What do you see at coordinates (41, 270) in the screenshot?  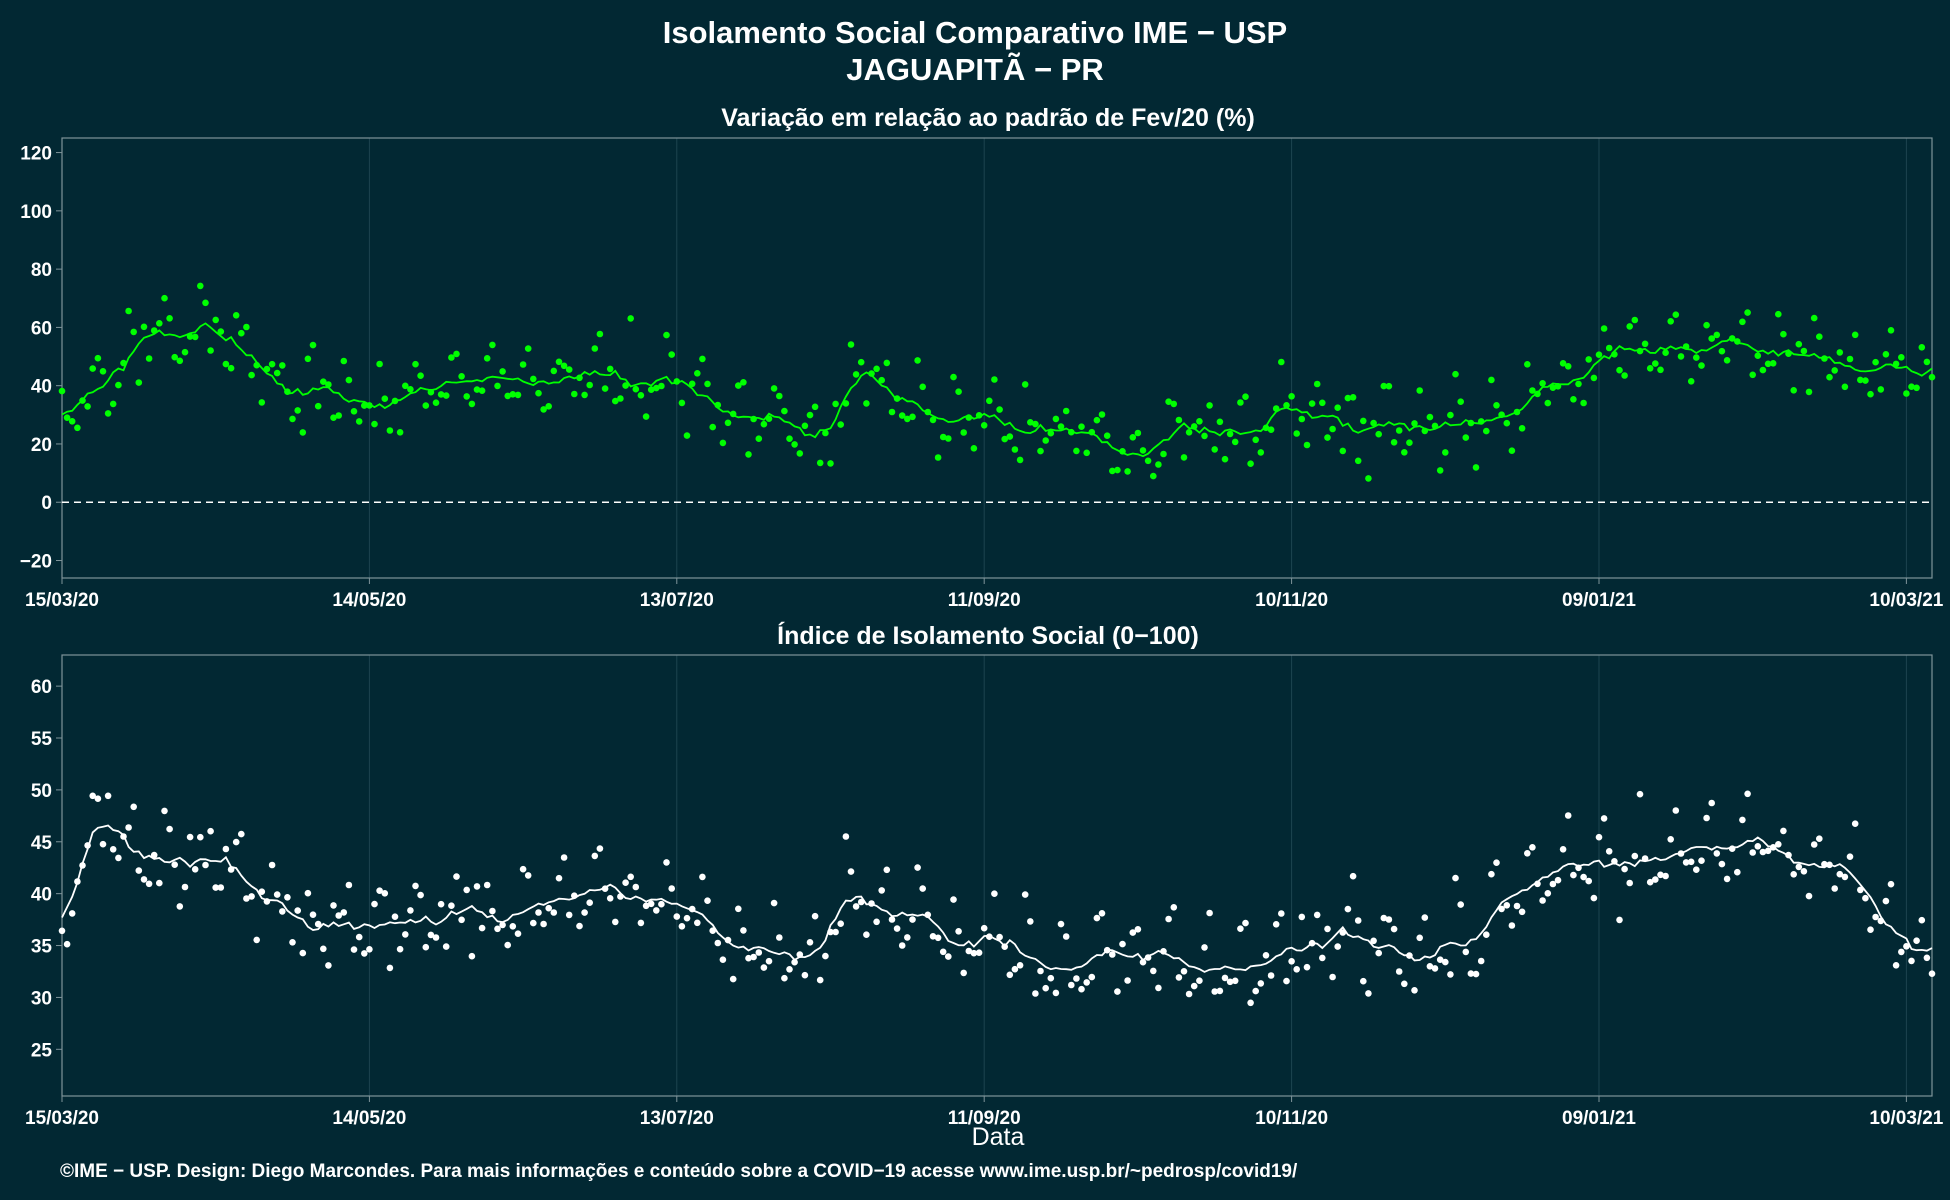 I see `y-tick-label: 80` at bounding box center [41, 270].